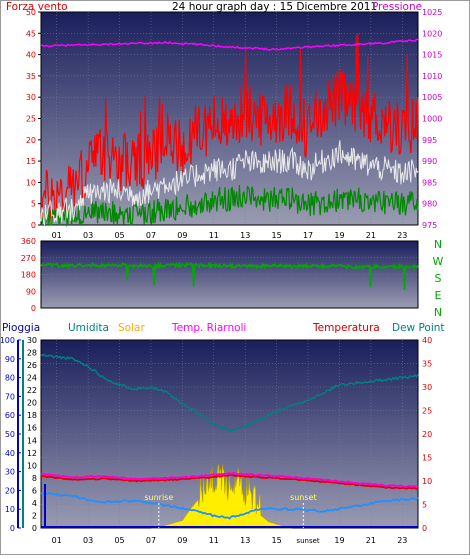  What do you see at coordinates (32, 440) in the screenshot?
I see `humidity-tick-label: 14` at bounding box center [32, 440].